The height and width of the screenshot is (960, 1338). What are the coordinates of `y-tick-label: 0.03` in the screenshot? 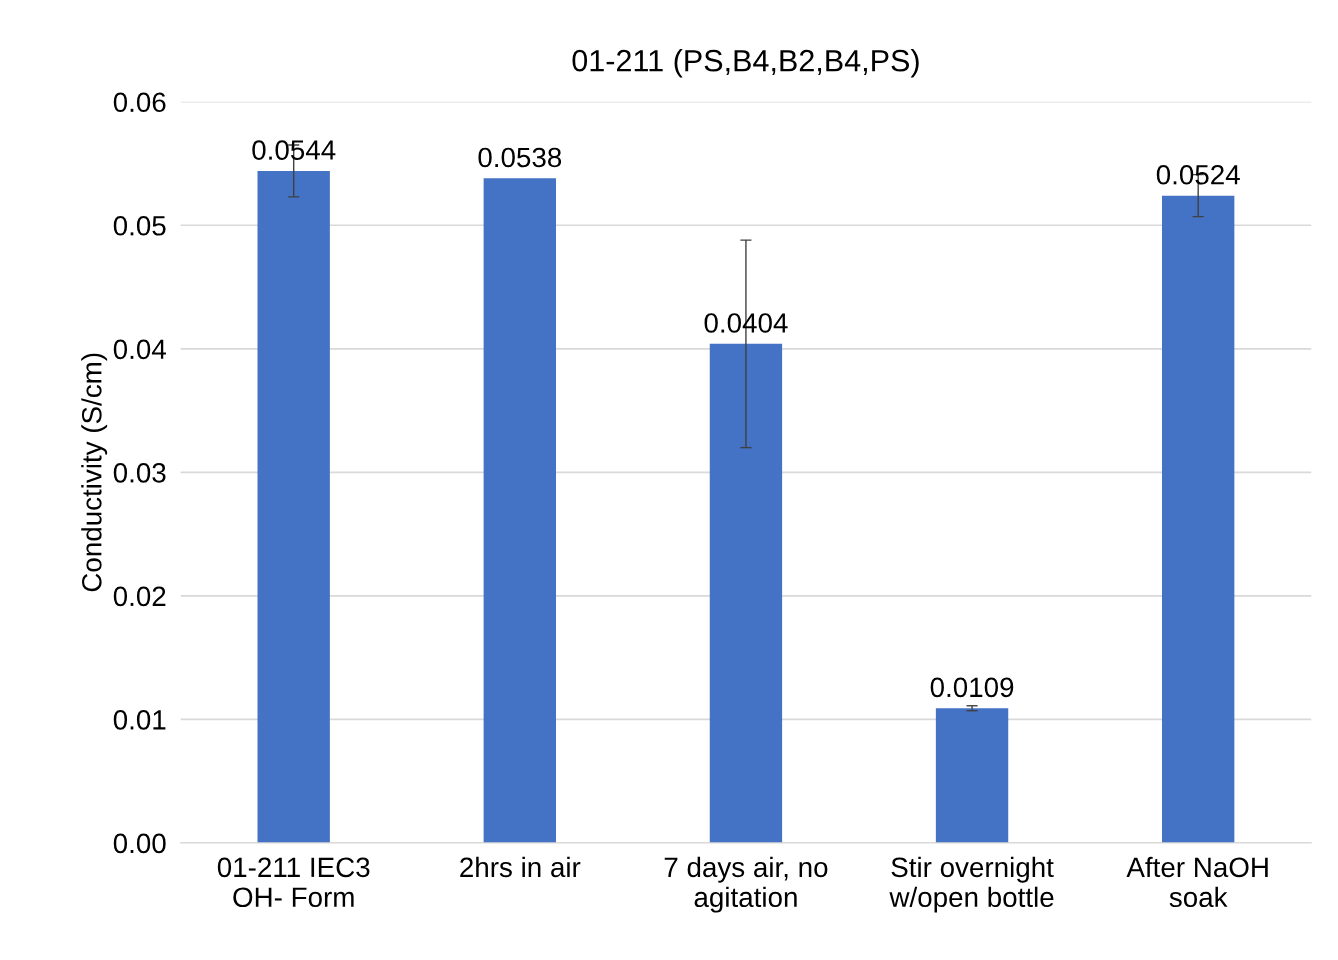 It's located at (139, 472).